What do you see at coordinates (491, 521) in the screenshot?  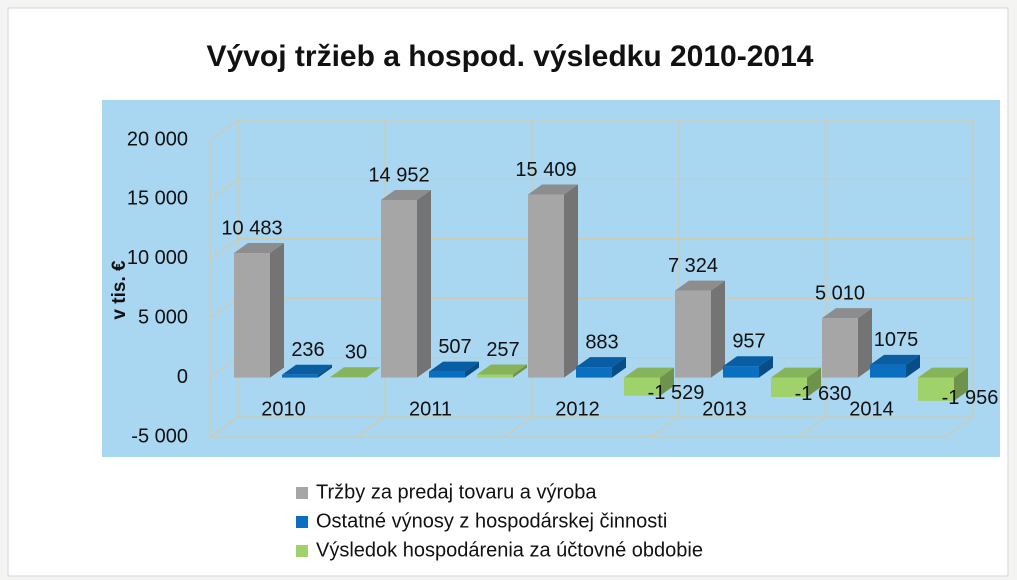 I see `legend-label: Ostatné výnosy z hospodárskej činnosti` at bounding box center [491, 521].